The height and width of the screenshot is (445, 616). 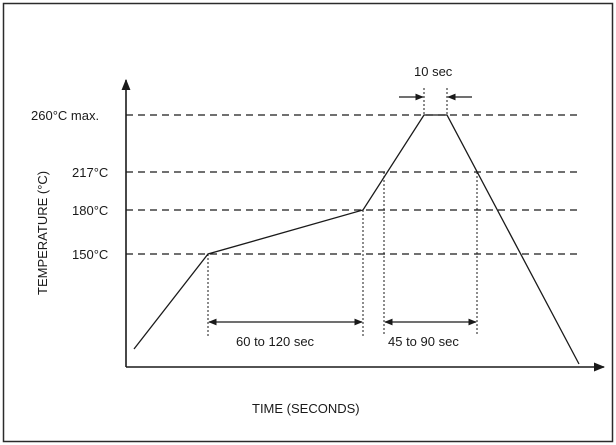 I want to click on level-label-217: 217°C, so click(x=90, y=172).